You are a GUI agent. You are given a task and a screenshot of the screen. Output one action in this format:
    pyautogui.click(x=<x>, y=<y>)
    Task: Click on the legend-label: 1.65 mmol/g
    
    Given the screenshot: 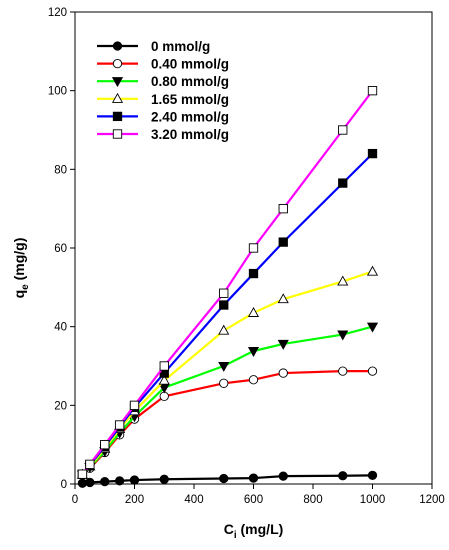 What is the action you would take?
    pyautogui.click(x=190, y=99)
    